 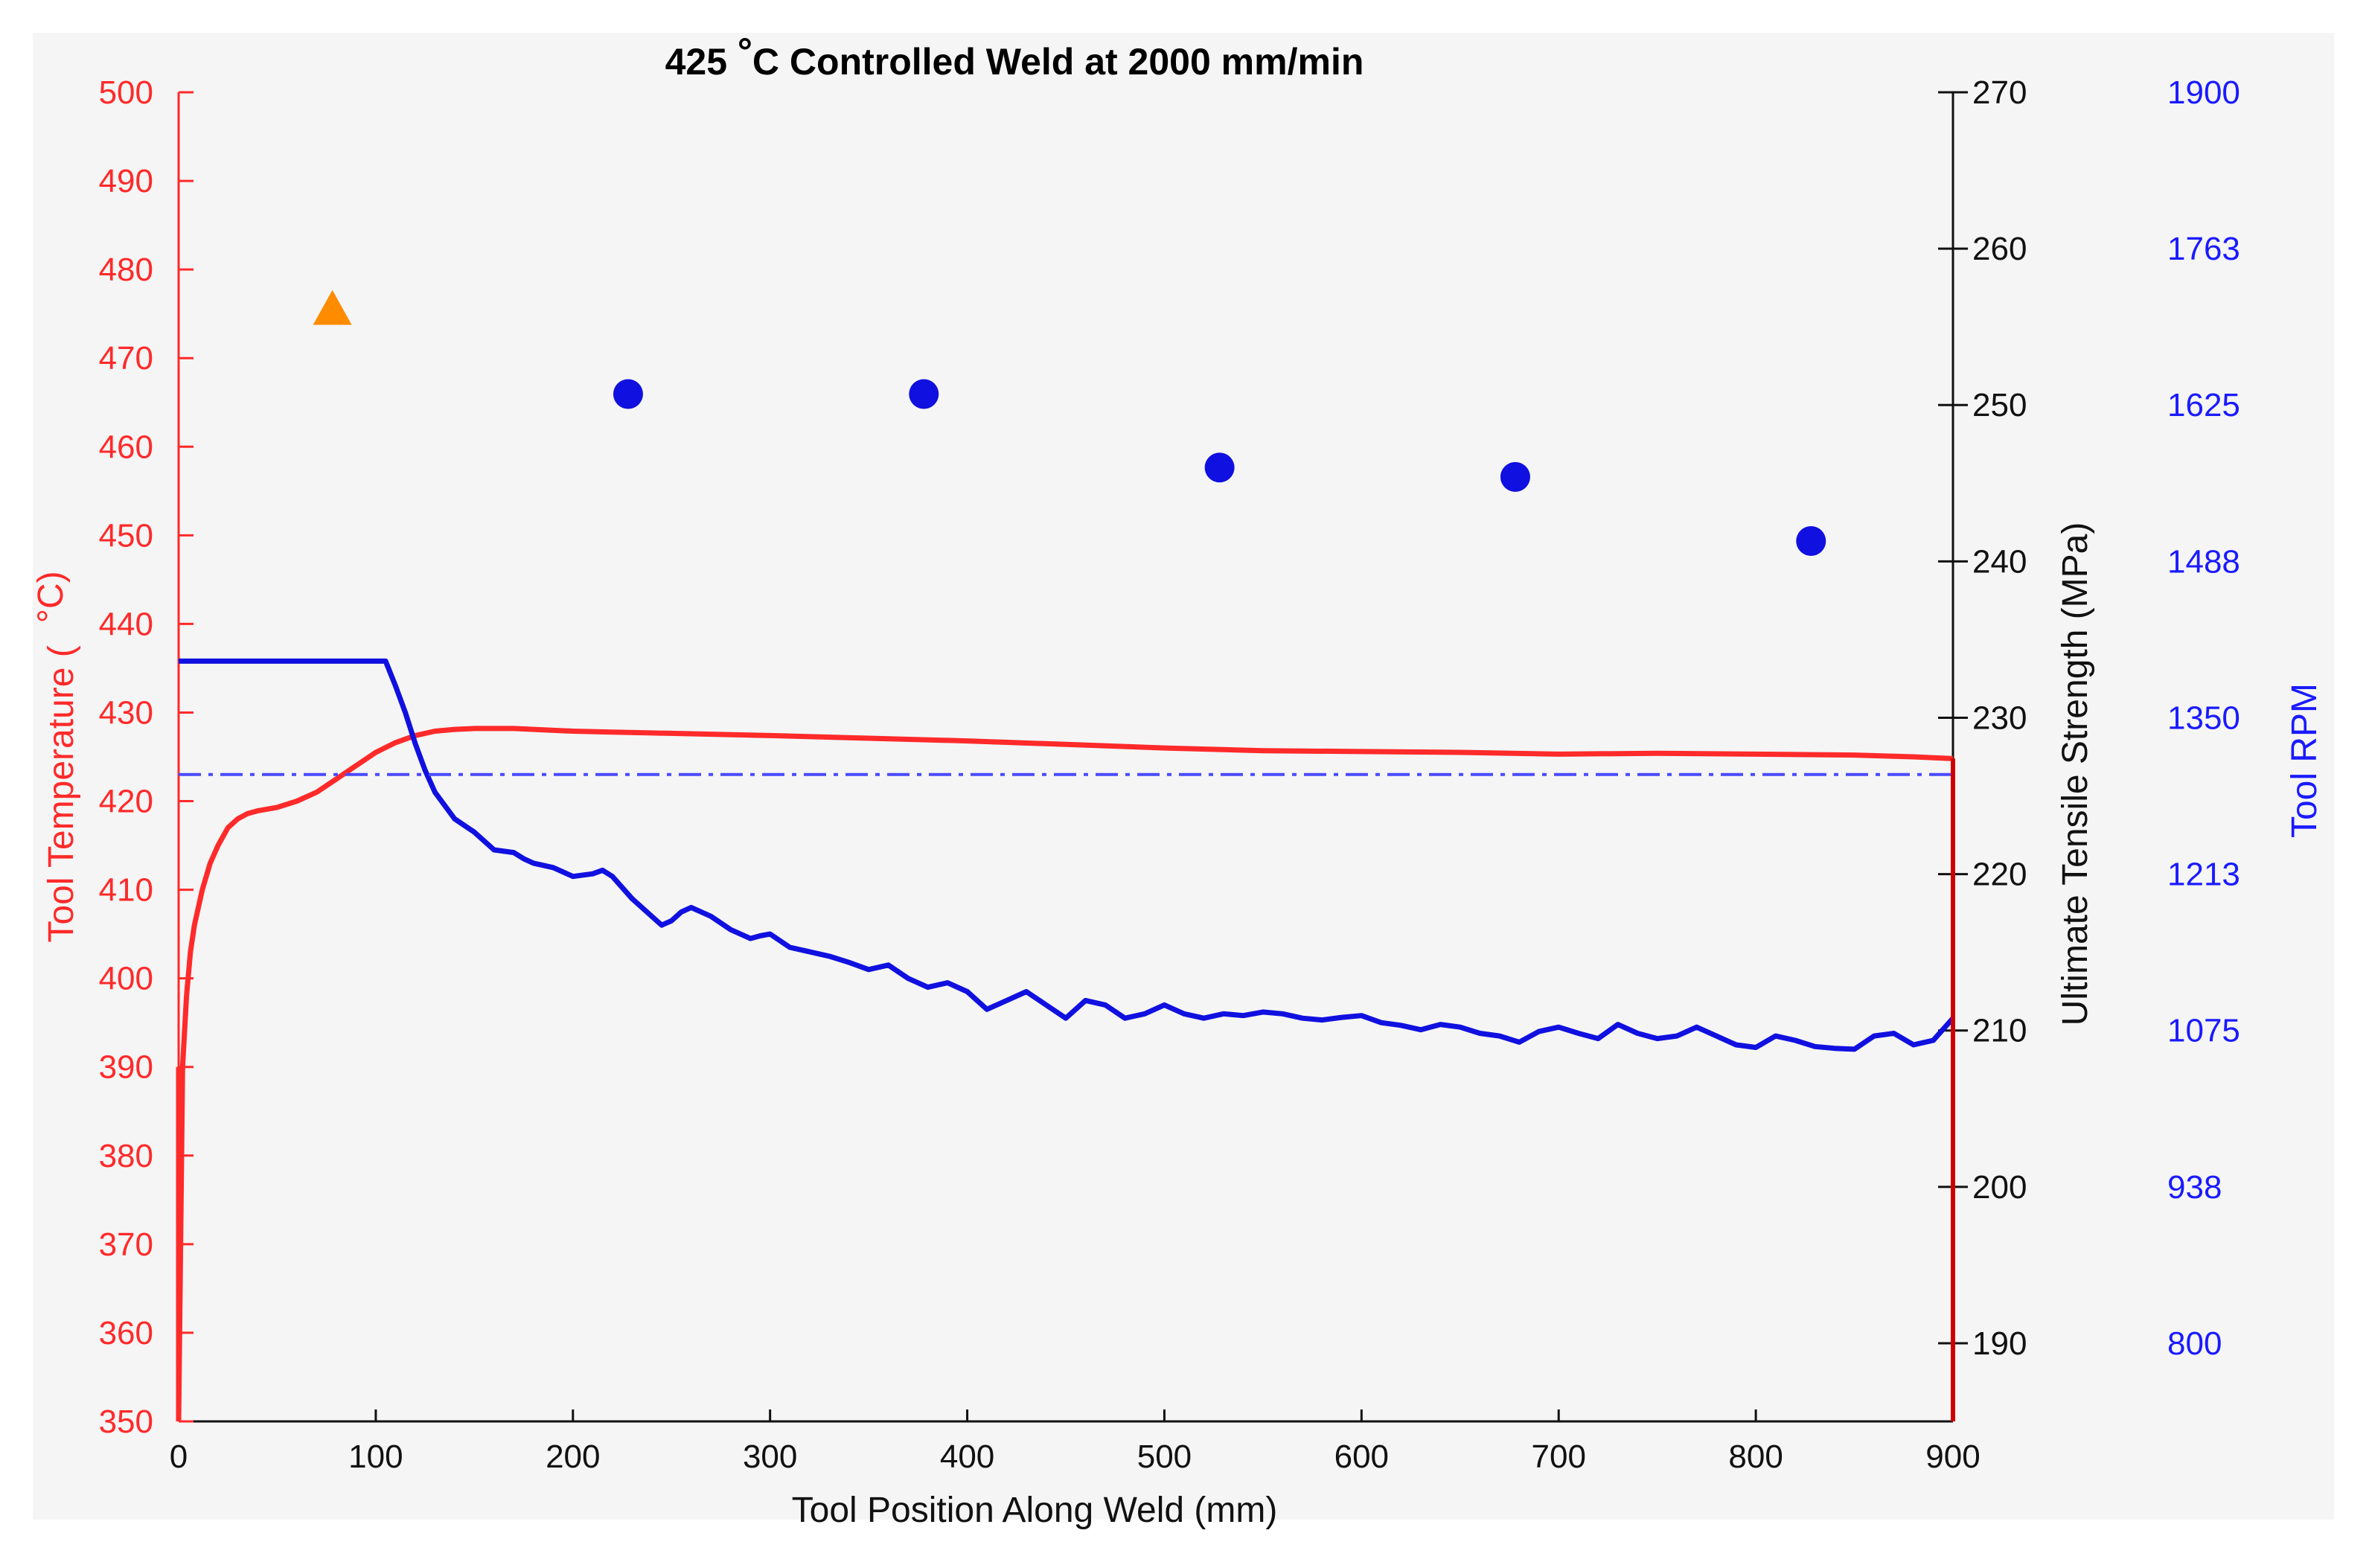 I want to click on right-tick-label: 1488, so click(x=2203, y=561).